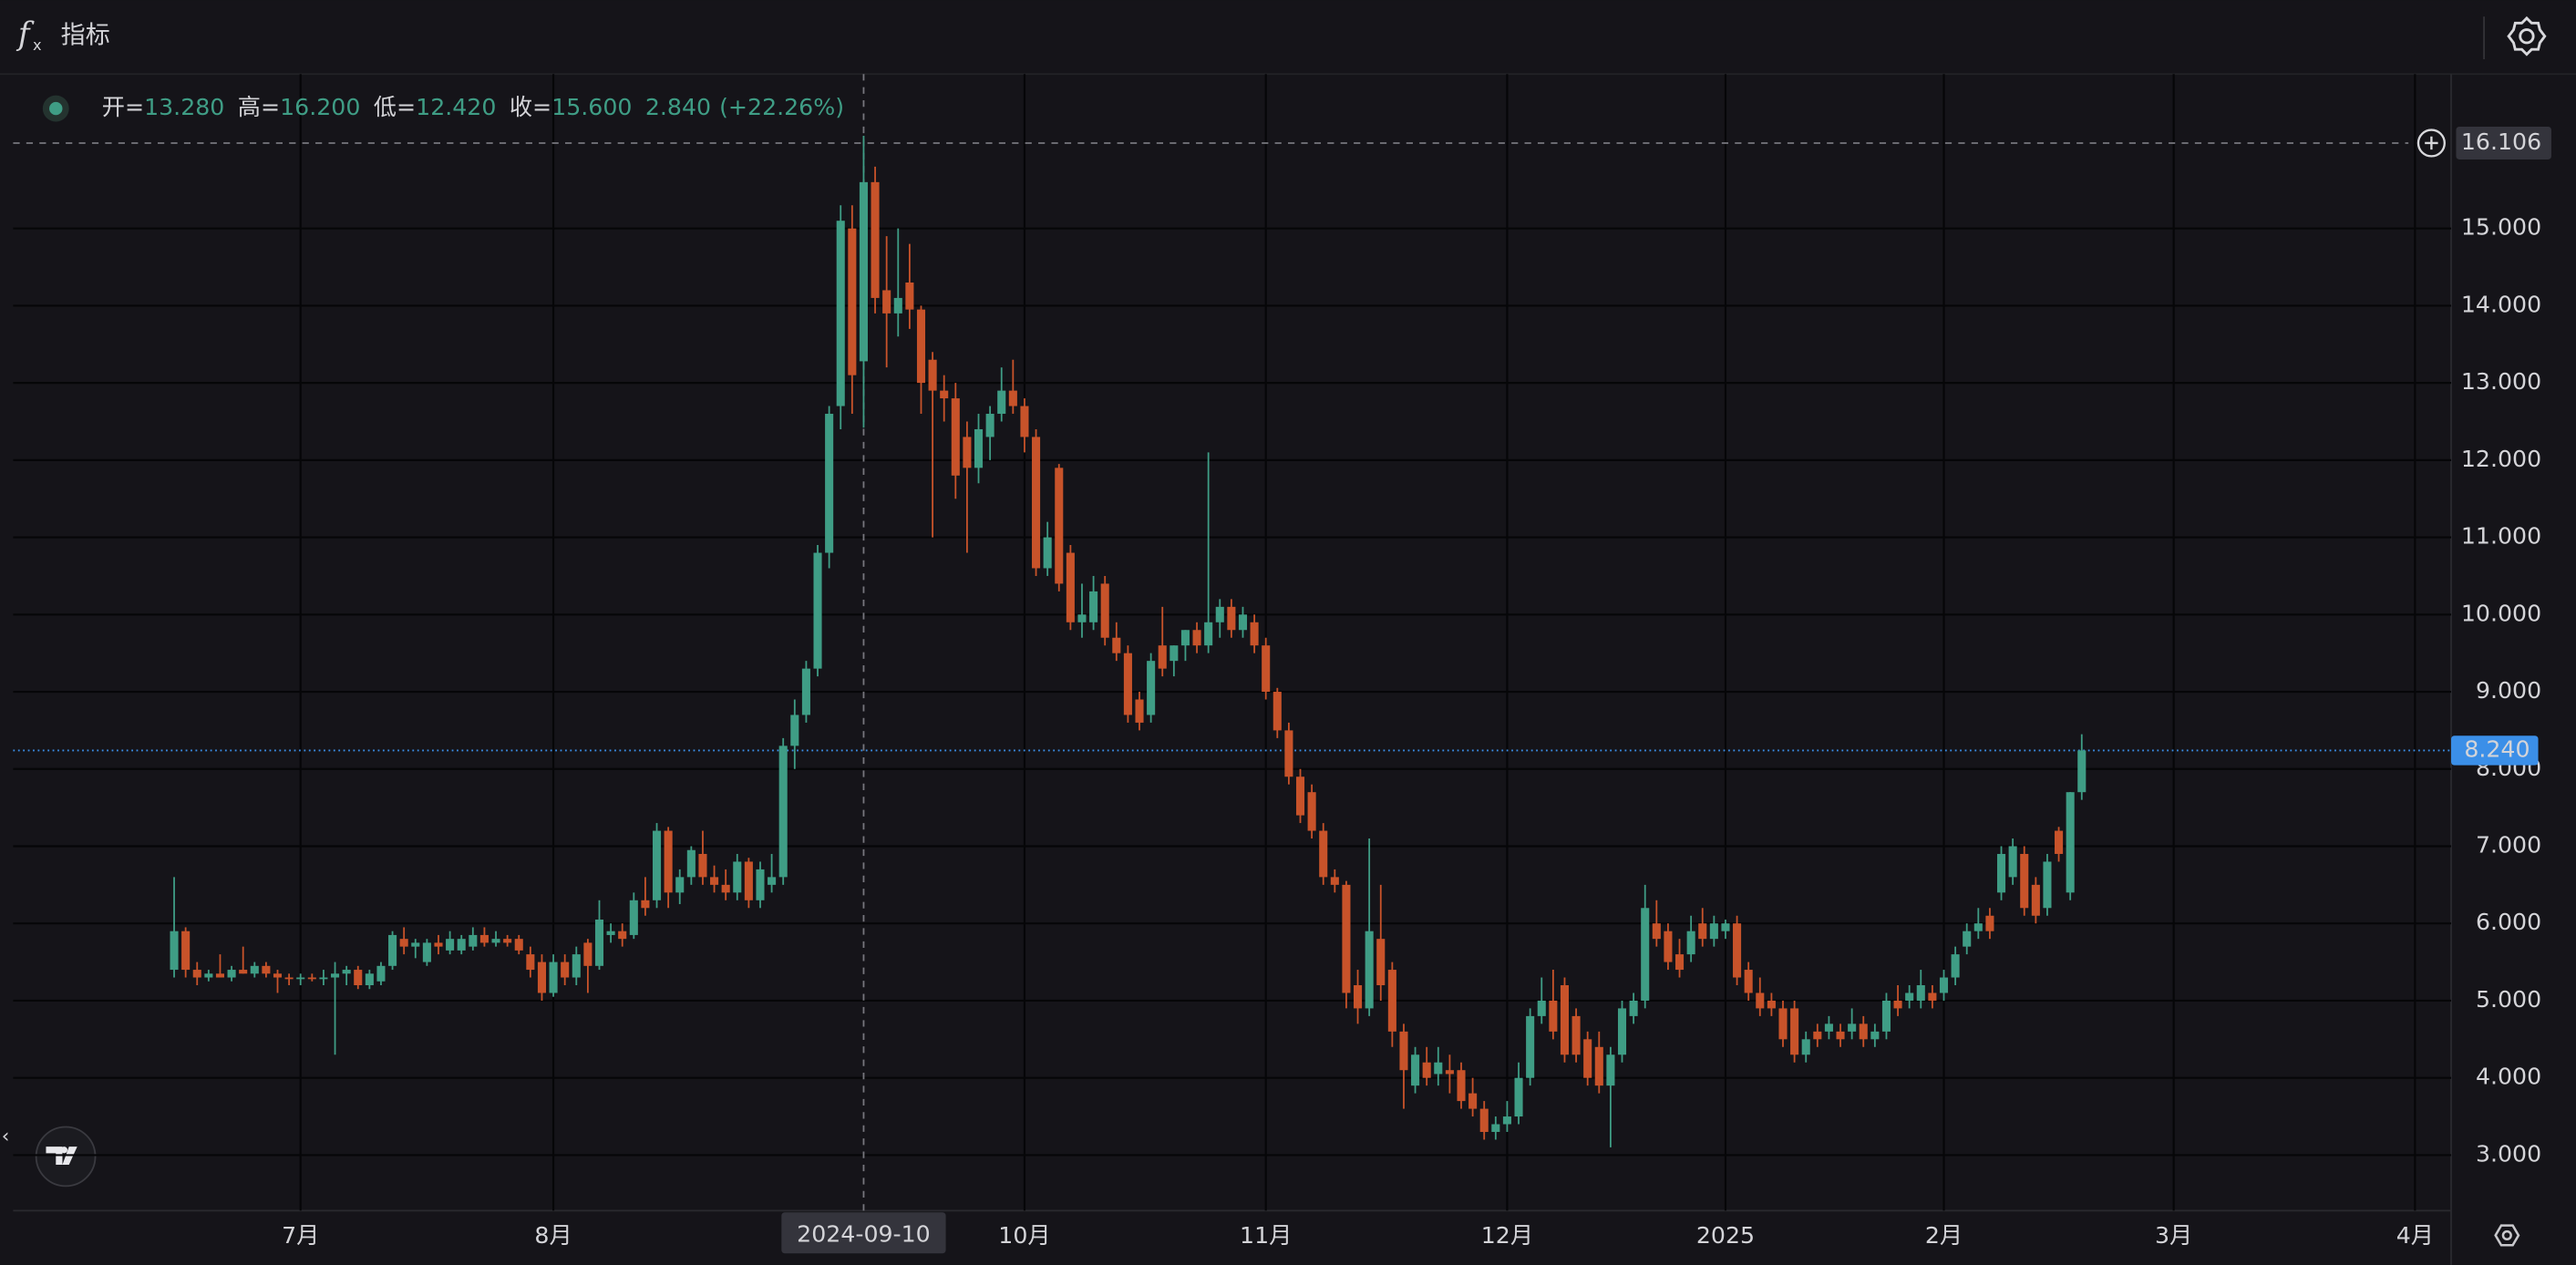  I want to click on y-tick-label: 14.000, so click(2501, 304).